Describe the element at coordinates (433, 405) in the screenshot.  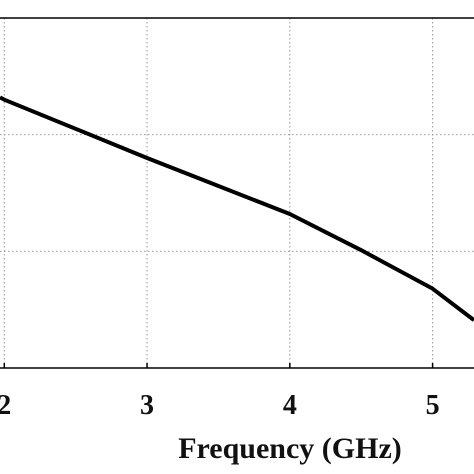
I see `x-tick-label: 5` at that location.